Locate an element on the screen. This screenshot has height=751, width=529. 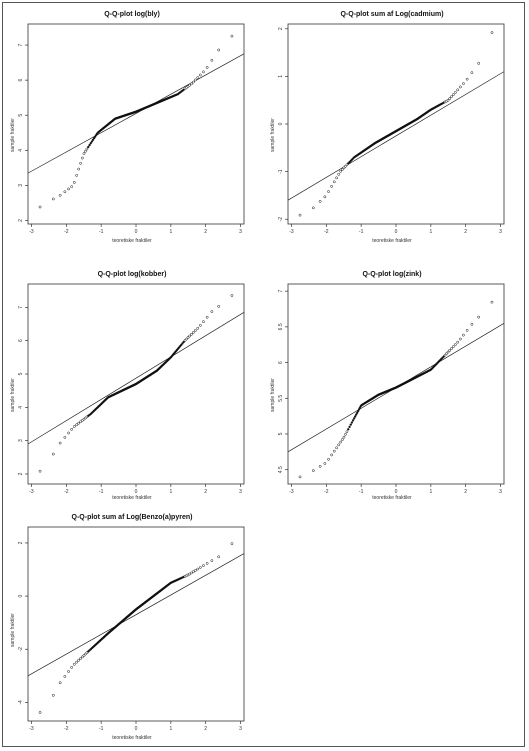
qq-plot-svg: -3 -2 -1 0 1 2 3 4.5 5 5.5 6 6.5 7 is located at coordinates (391, 389).